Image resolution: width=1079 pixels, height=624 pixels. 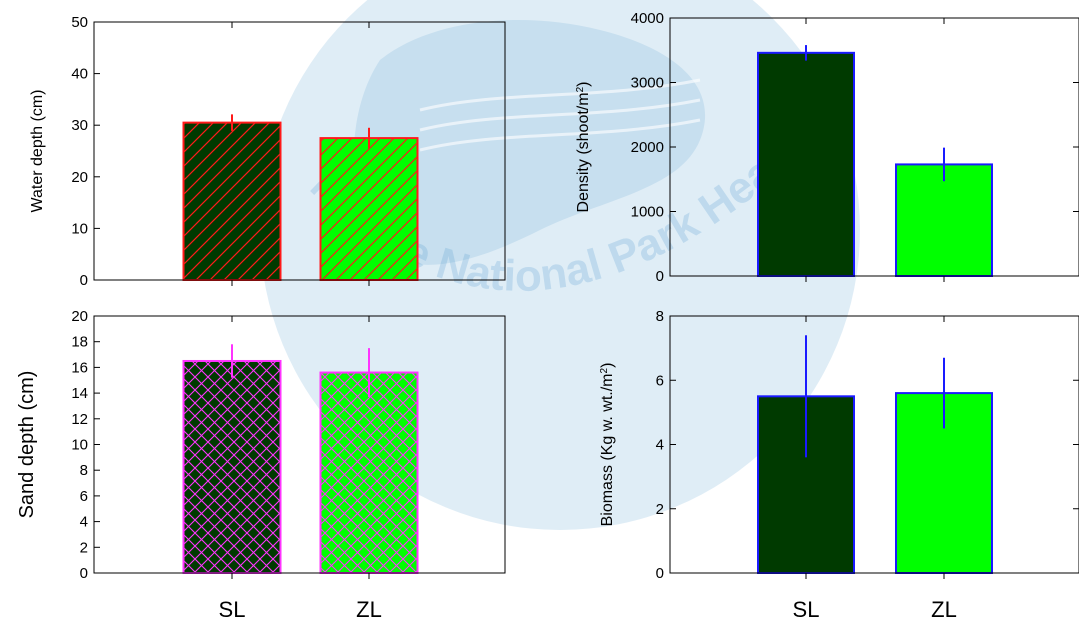 I want to click on y-tick-label: 3000, so click(x=647, y=83).